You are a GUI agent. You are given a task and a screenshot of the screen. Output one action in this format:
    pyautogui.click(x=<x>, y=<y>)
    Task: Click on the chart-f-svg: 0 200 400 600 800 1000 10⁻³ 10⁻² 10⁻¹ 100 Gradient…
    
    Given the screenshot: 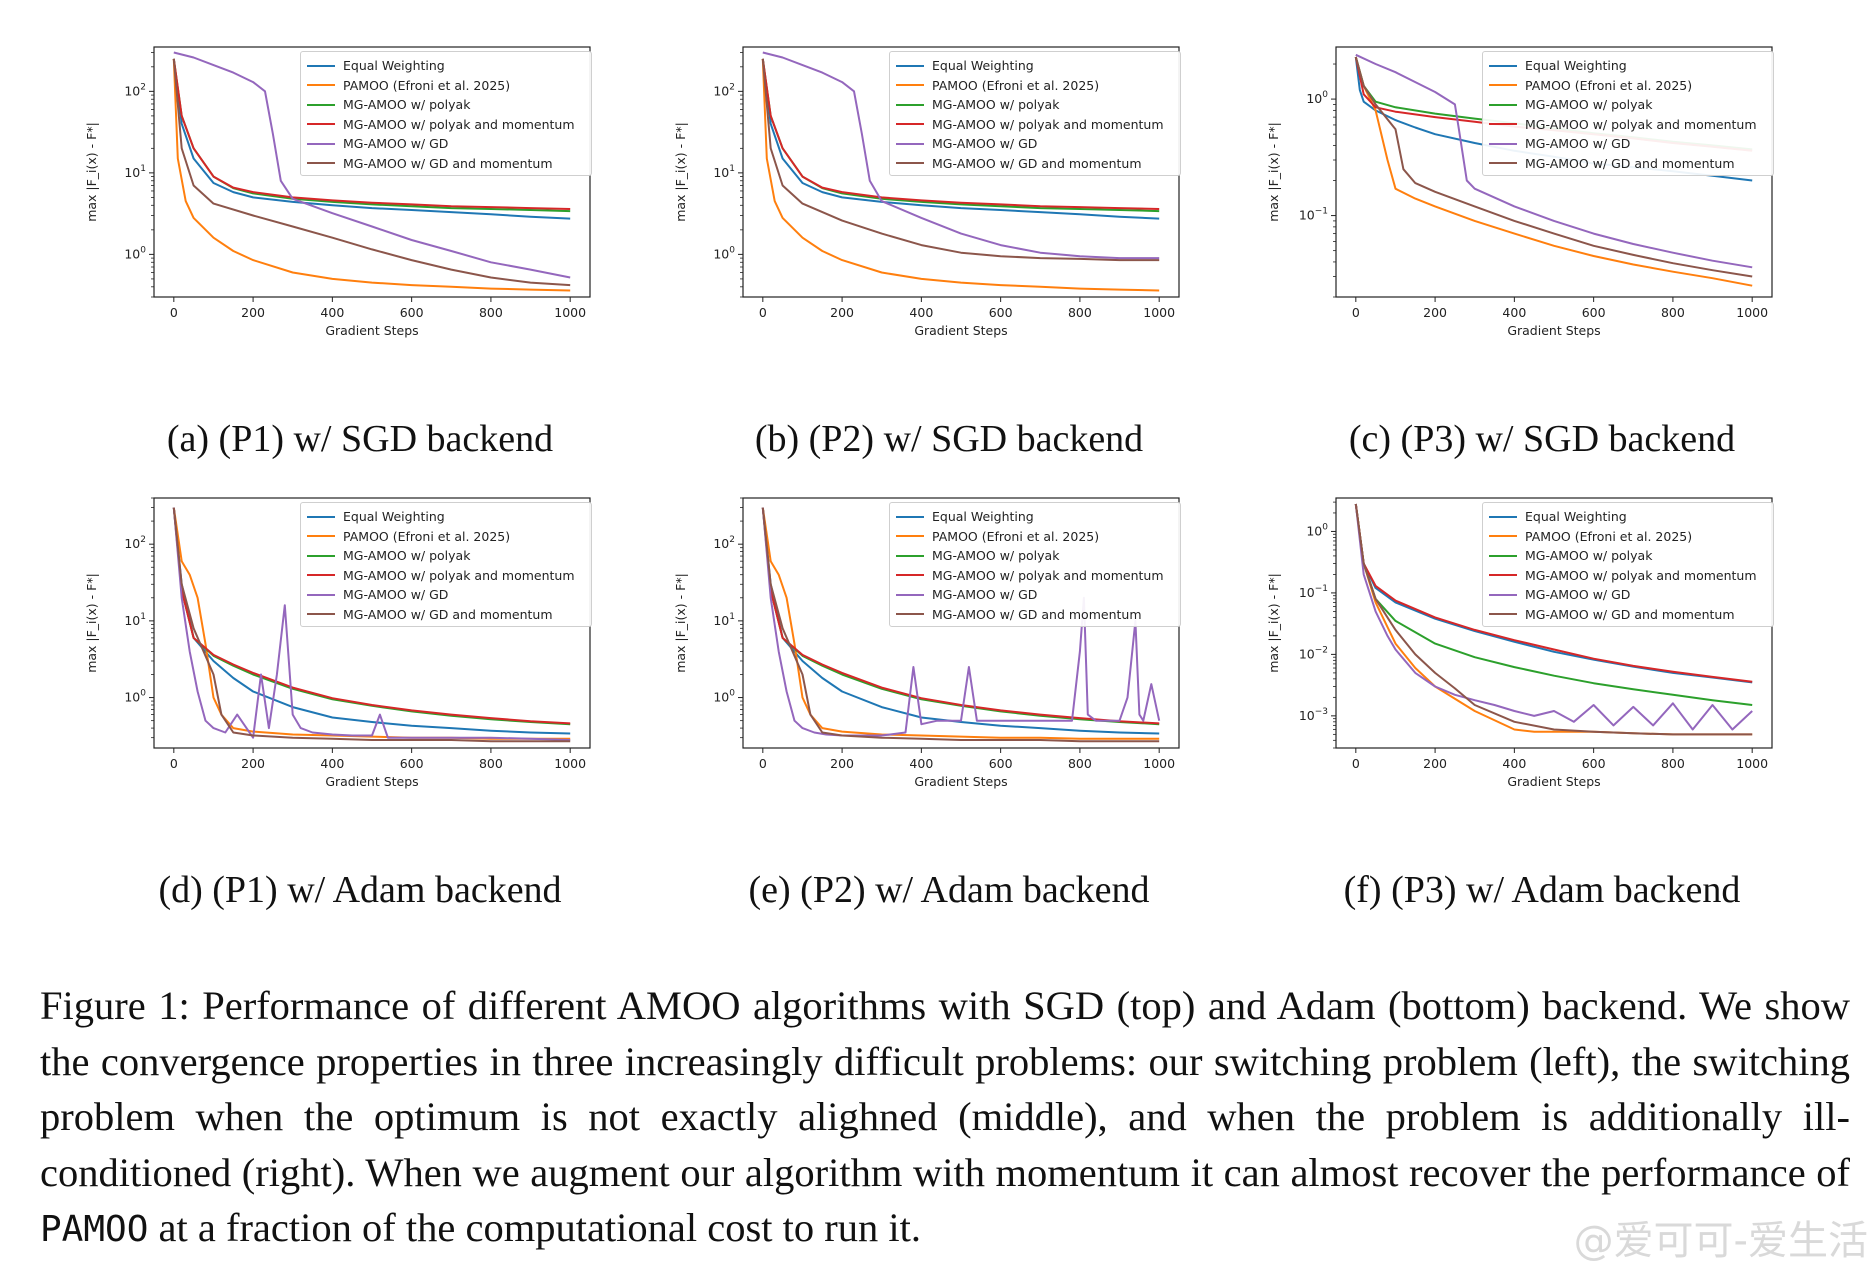 What is the action you would take?
    pyautogui.click(x=1519, y=643)
    